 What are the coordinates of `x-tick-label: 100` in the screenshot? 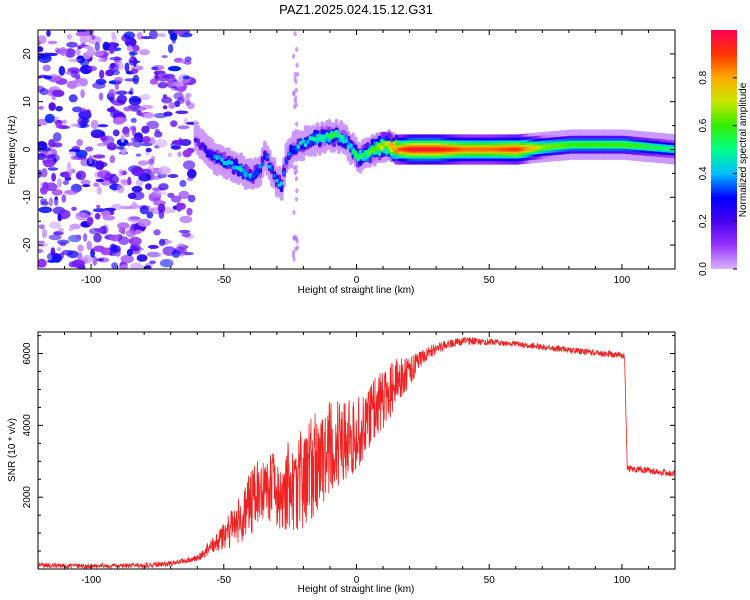 It's located at (622, 280).